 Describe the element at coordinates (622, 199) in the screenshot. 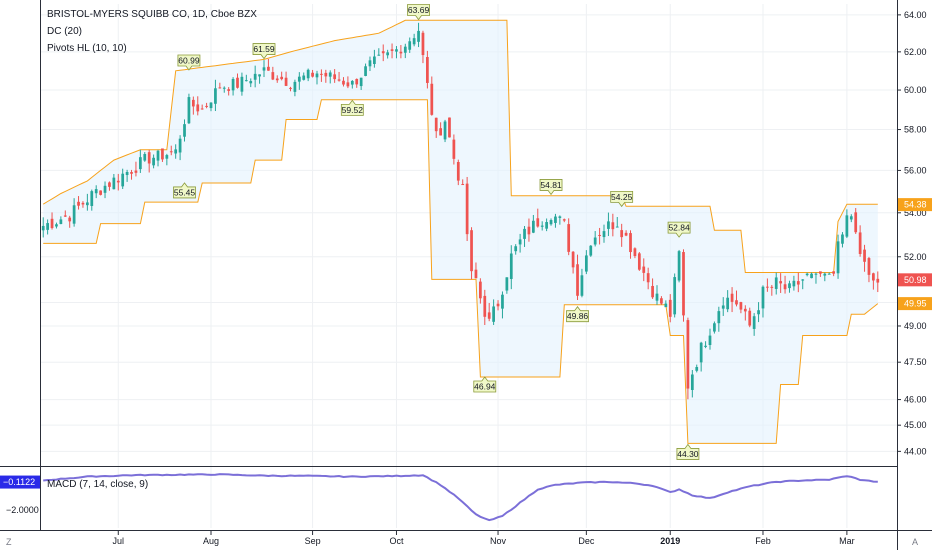

I see `pivot-label-high: 54.25` at that location.